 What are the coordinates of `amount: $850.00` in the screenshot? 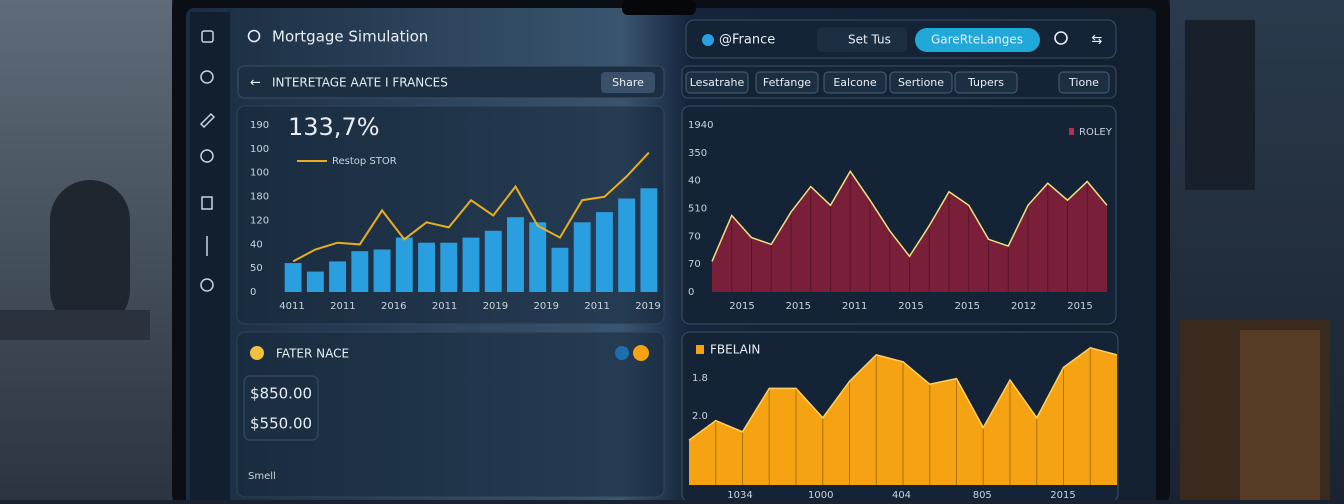 It's located at (281, 394).